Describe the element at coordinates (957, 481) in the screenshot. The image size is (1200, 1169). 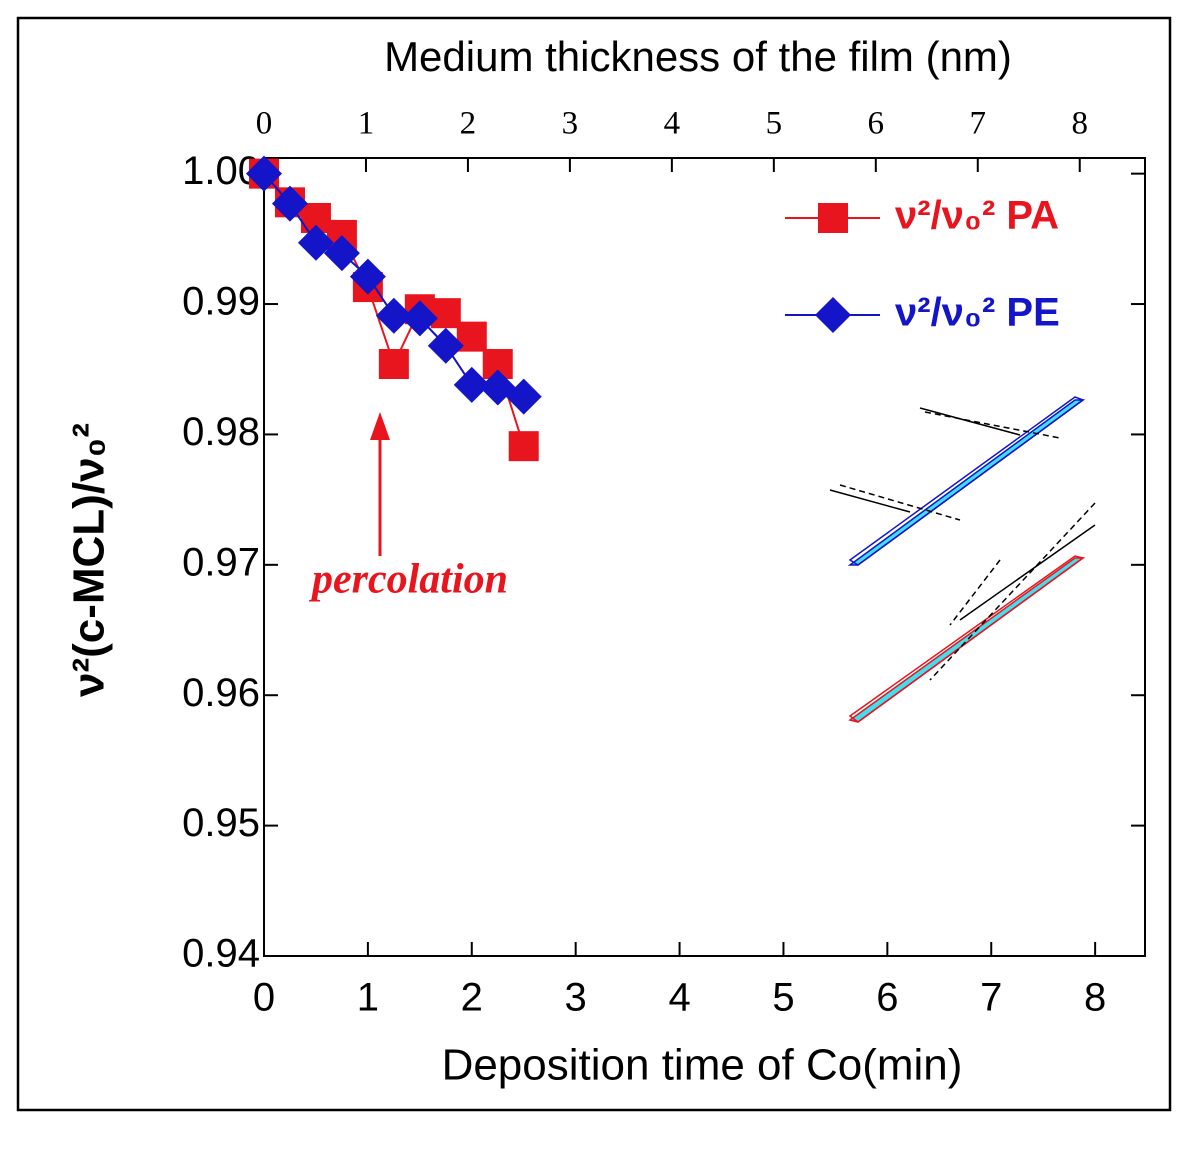
I see `inset-pe` at that location.